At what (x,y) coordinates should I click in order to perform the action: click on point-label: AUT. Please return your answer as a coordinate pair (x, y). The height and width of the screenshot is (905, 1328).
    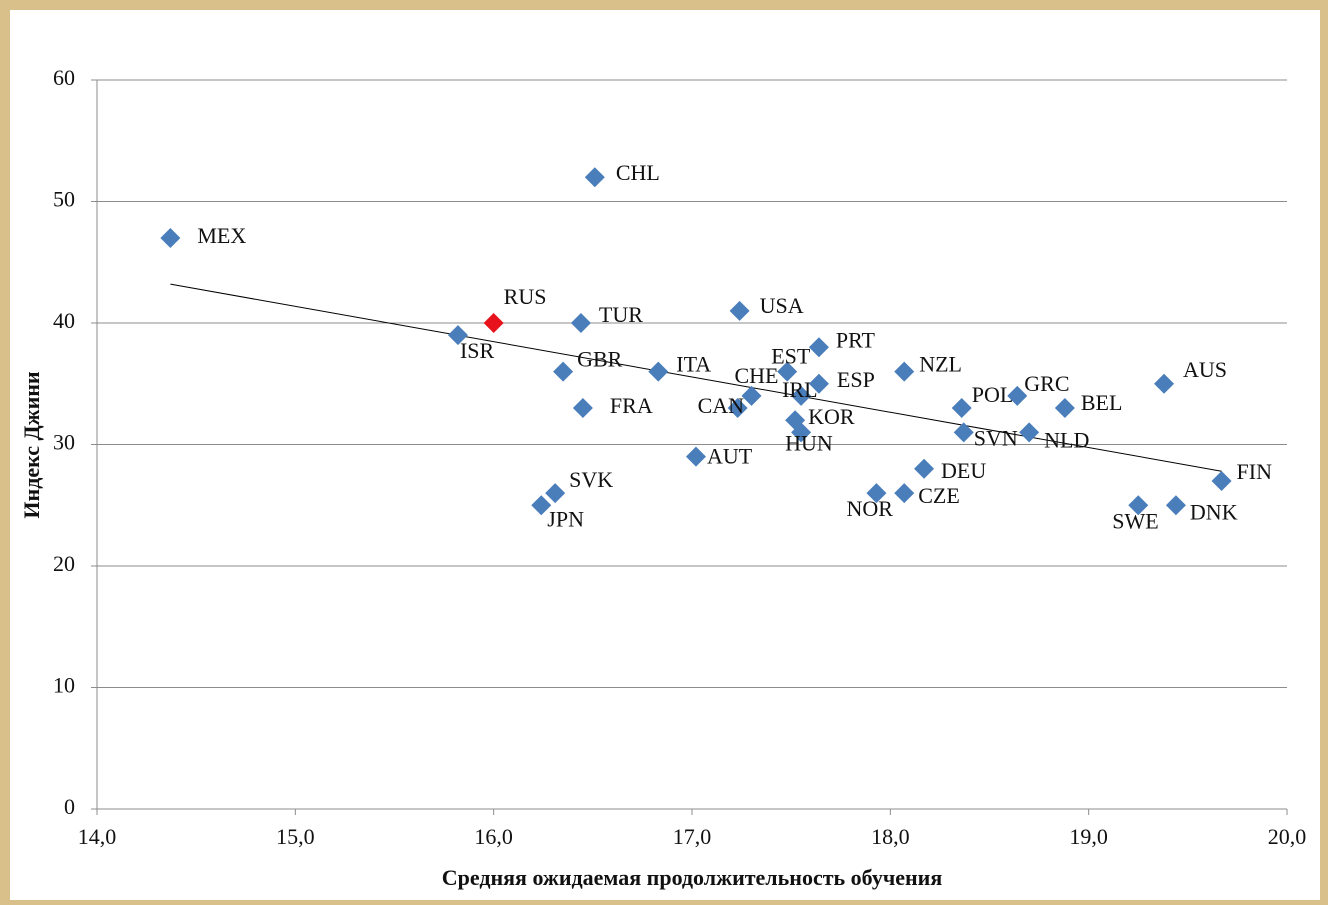
    Looking at the image, I should click on (730, 456).